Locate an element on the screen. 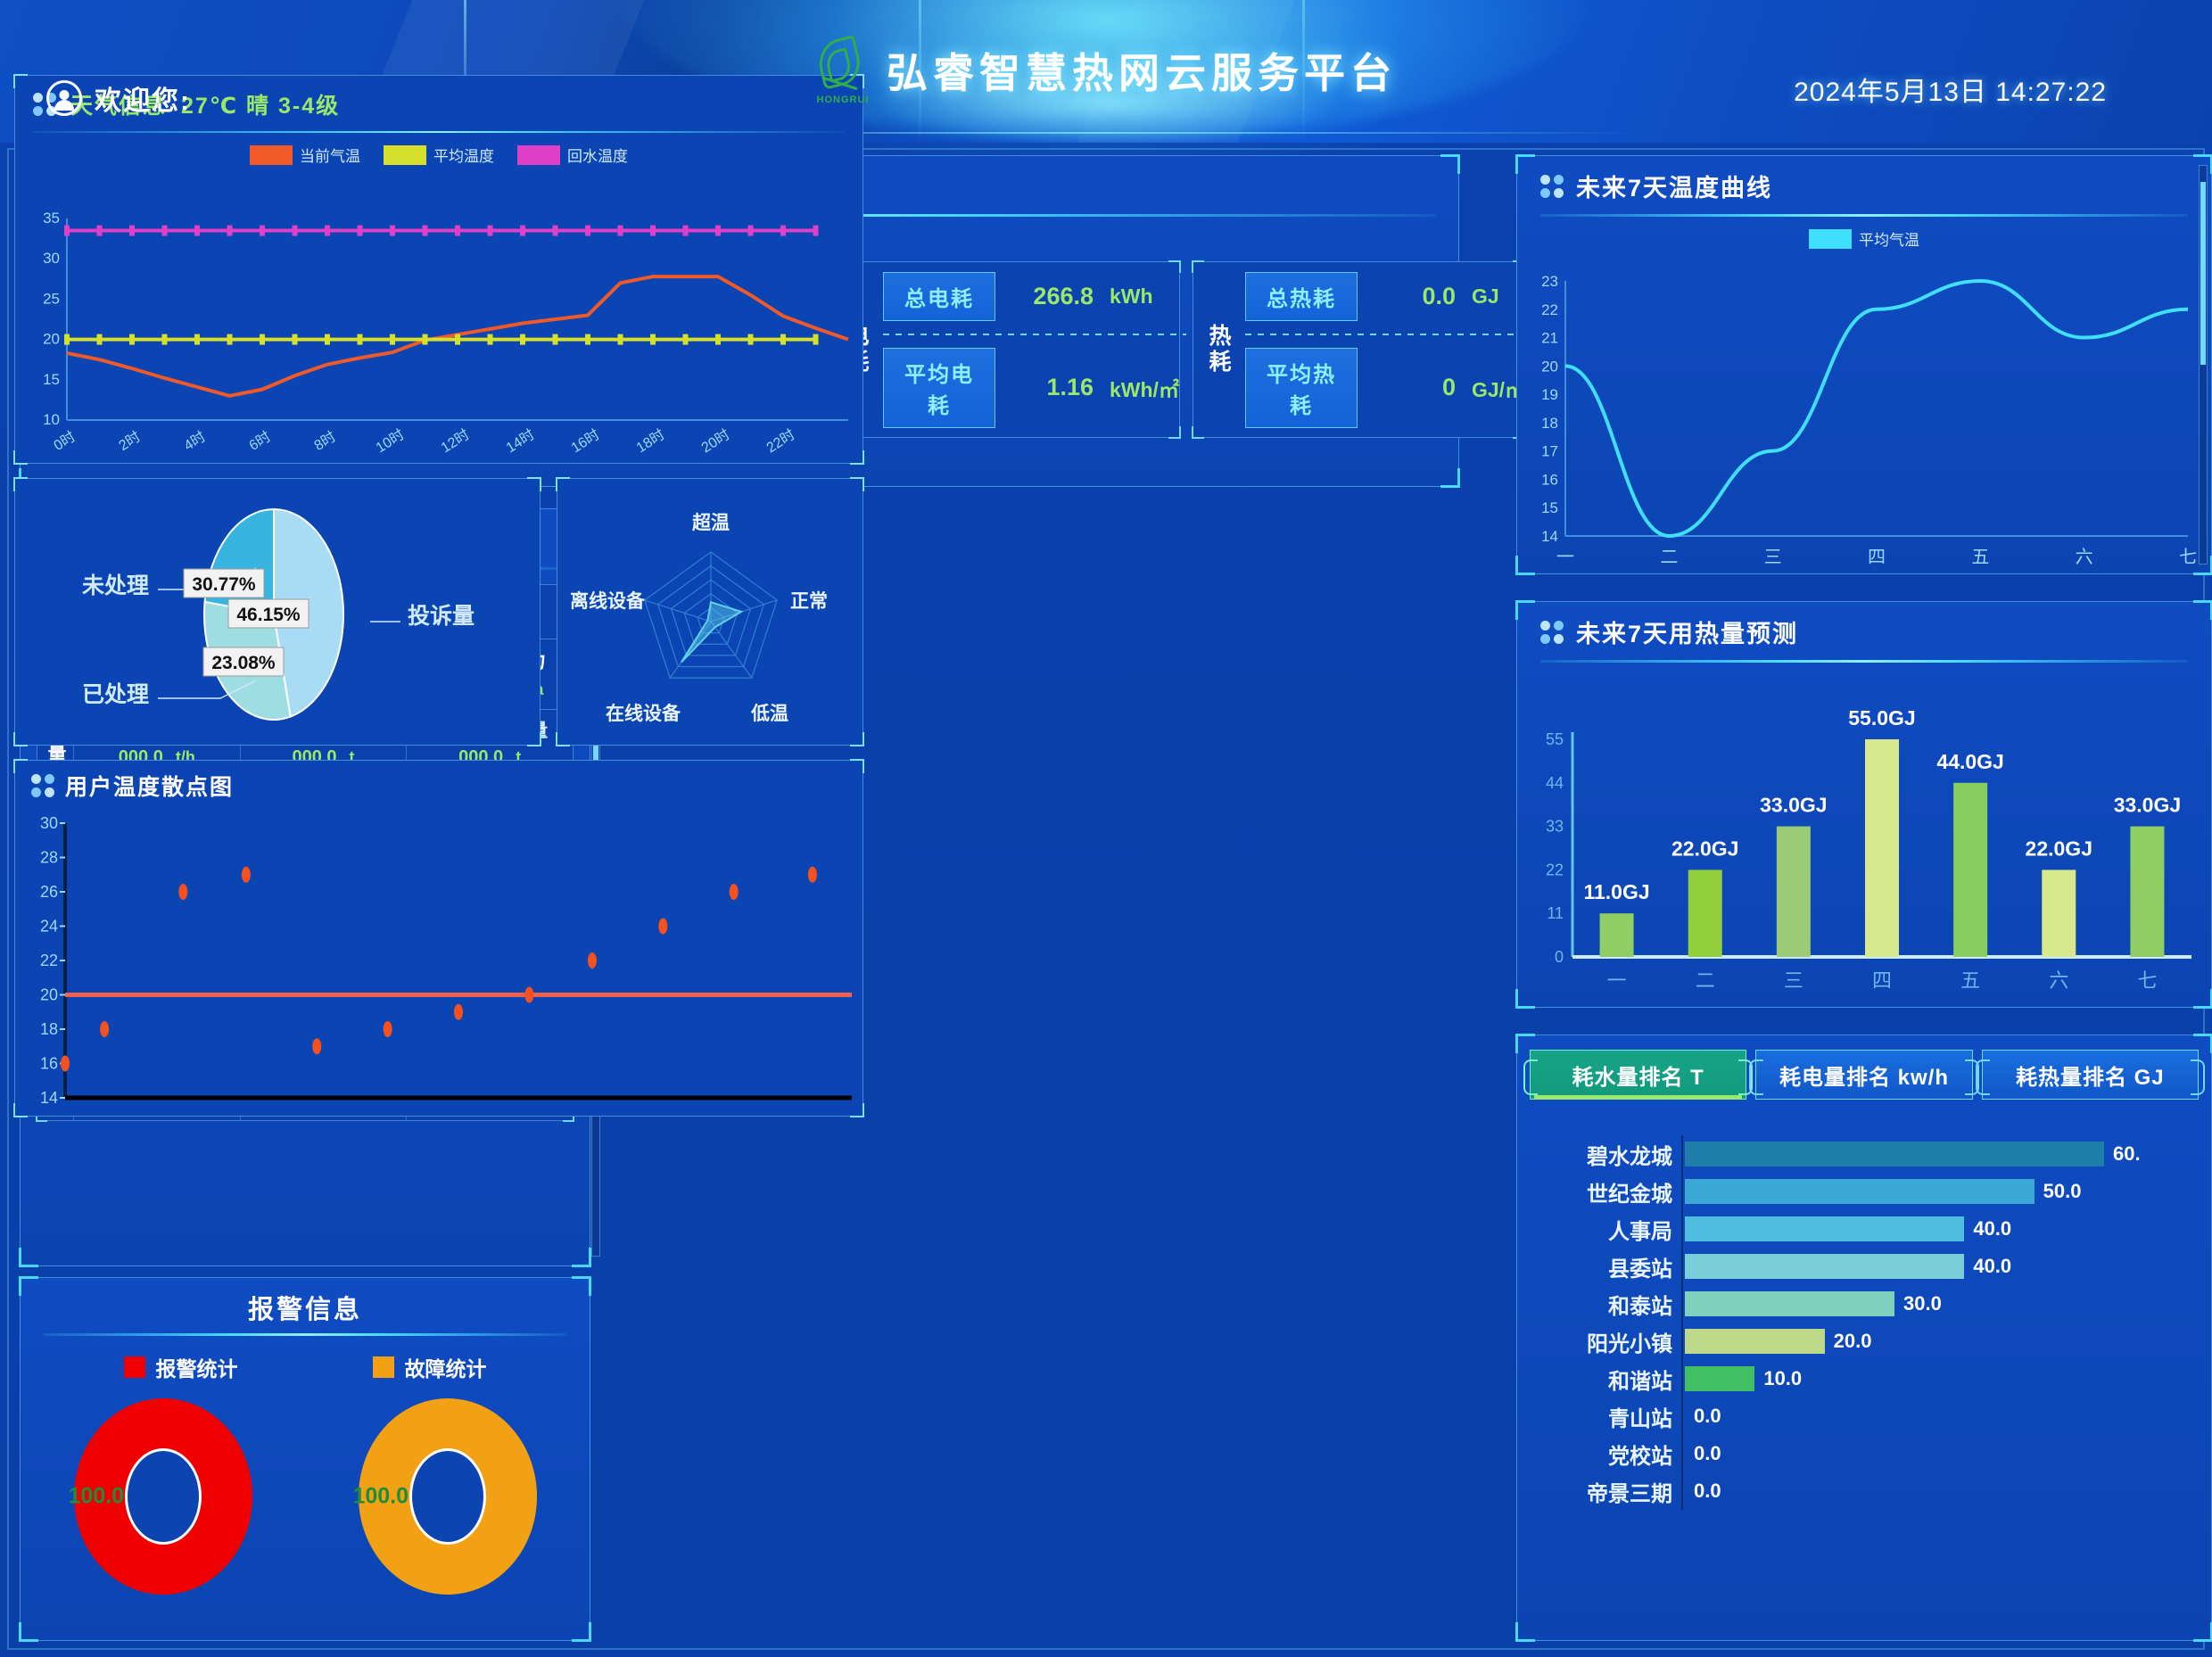 This screenshot has height=1657, width=2212. rank-row-name: 县委站 is located at coordinates (1640, 1269).